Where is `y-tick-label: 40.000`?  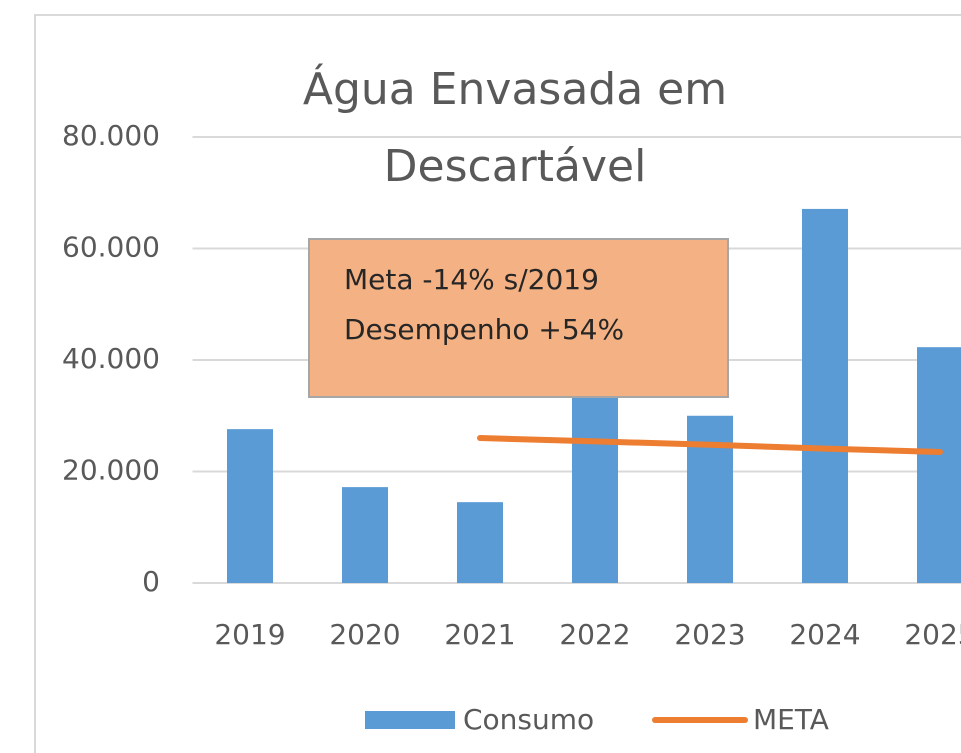 y-tick-label: 40.000 is located at coordinates (111, 358).